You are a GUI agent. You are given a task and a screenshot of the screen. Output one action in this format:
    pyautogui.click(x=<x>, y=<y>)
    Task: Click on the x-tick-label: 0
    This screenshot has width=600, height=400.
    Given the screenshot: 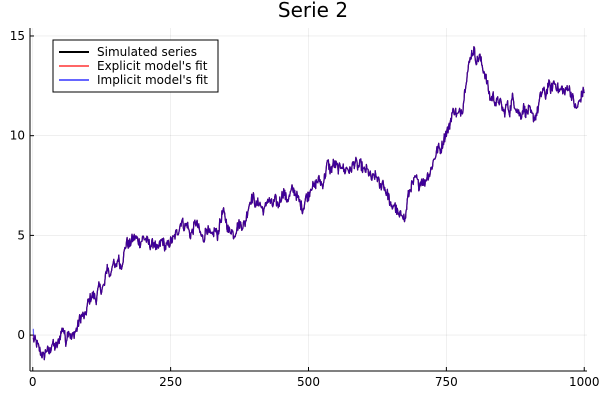 What is the action you would take?
    pyautogui.click(x=33, y=382)
    